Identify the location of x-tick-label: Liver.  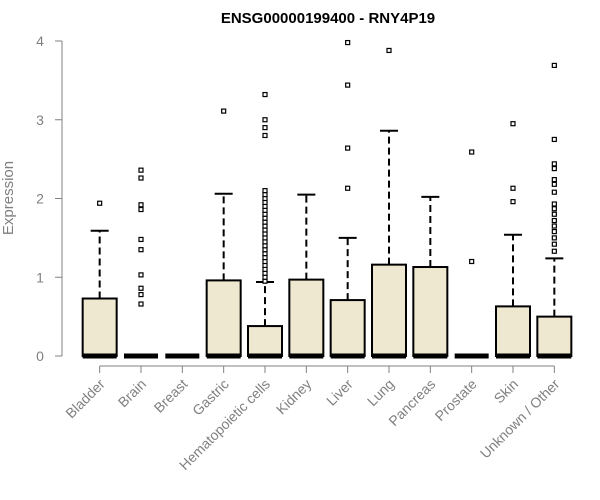
(339, 392).